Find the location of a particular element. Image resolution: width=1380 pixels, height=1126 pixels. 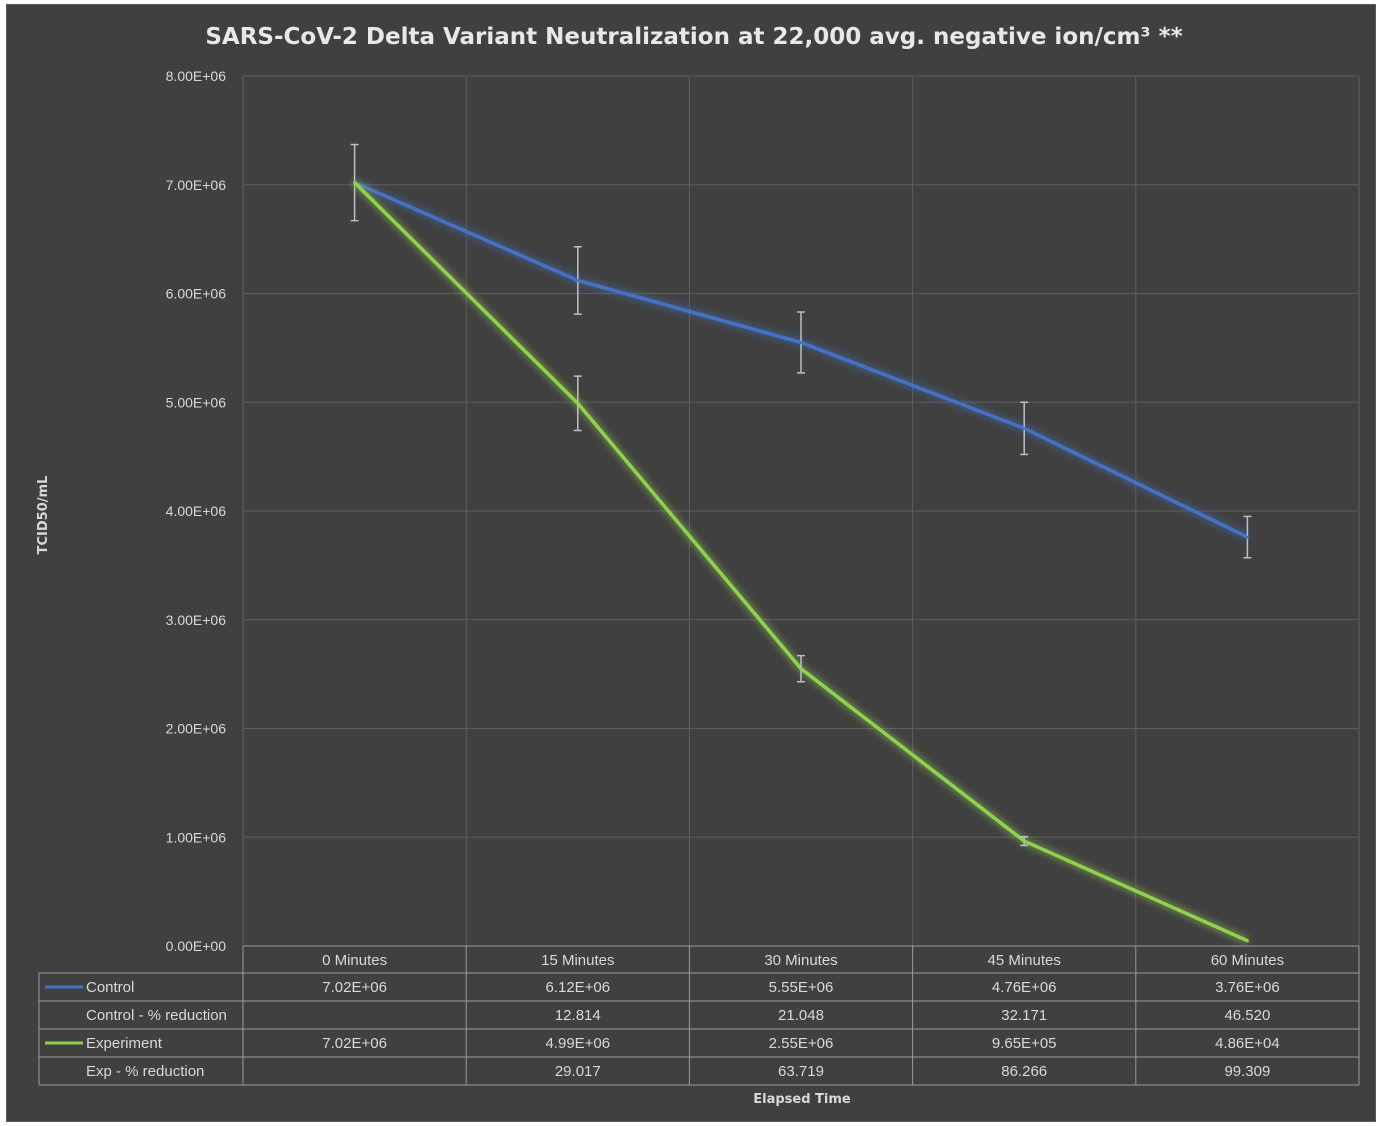

y-tick-label: 8.00E+06 is located at coordinates (196, 76).